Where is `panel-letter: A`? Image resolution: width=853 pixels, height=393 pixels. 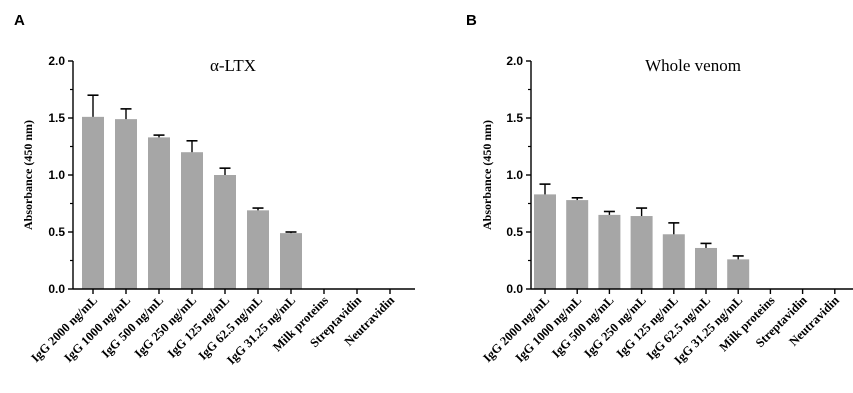 panel-letter: A is located at coordinates (19, 20).